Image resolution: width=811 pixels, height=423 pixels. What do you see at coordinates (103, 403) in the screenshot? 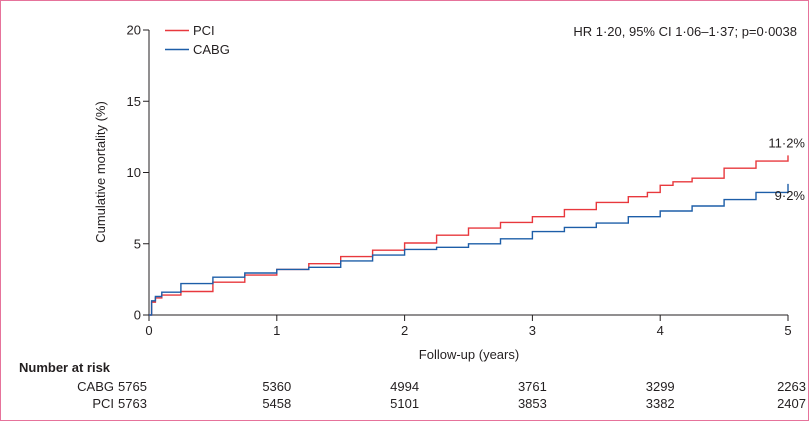
I see `risk-row-label: PCI` at bounding box center [103, 403].